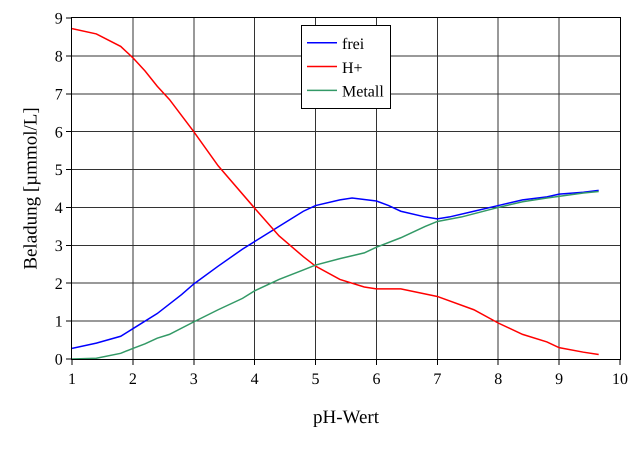 This screenshot has width=639, height=451. Describe the element at coordinates (58, 95) in the screenshot. I see `y-tick-label: 7` at that location.